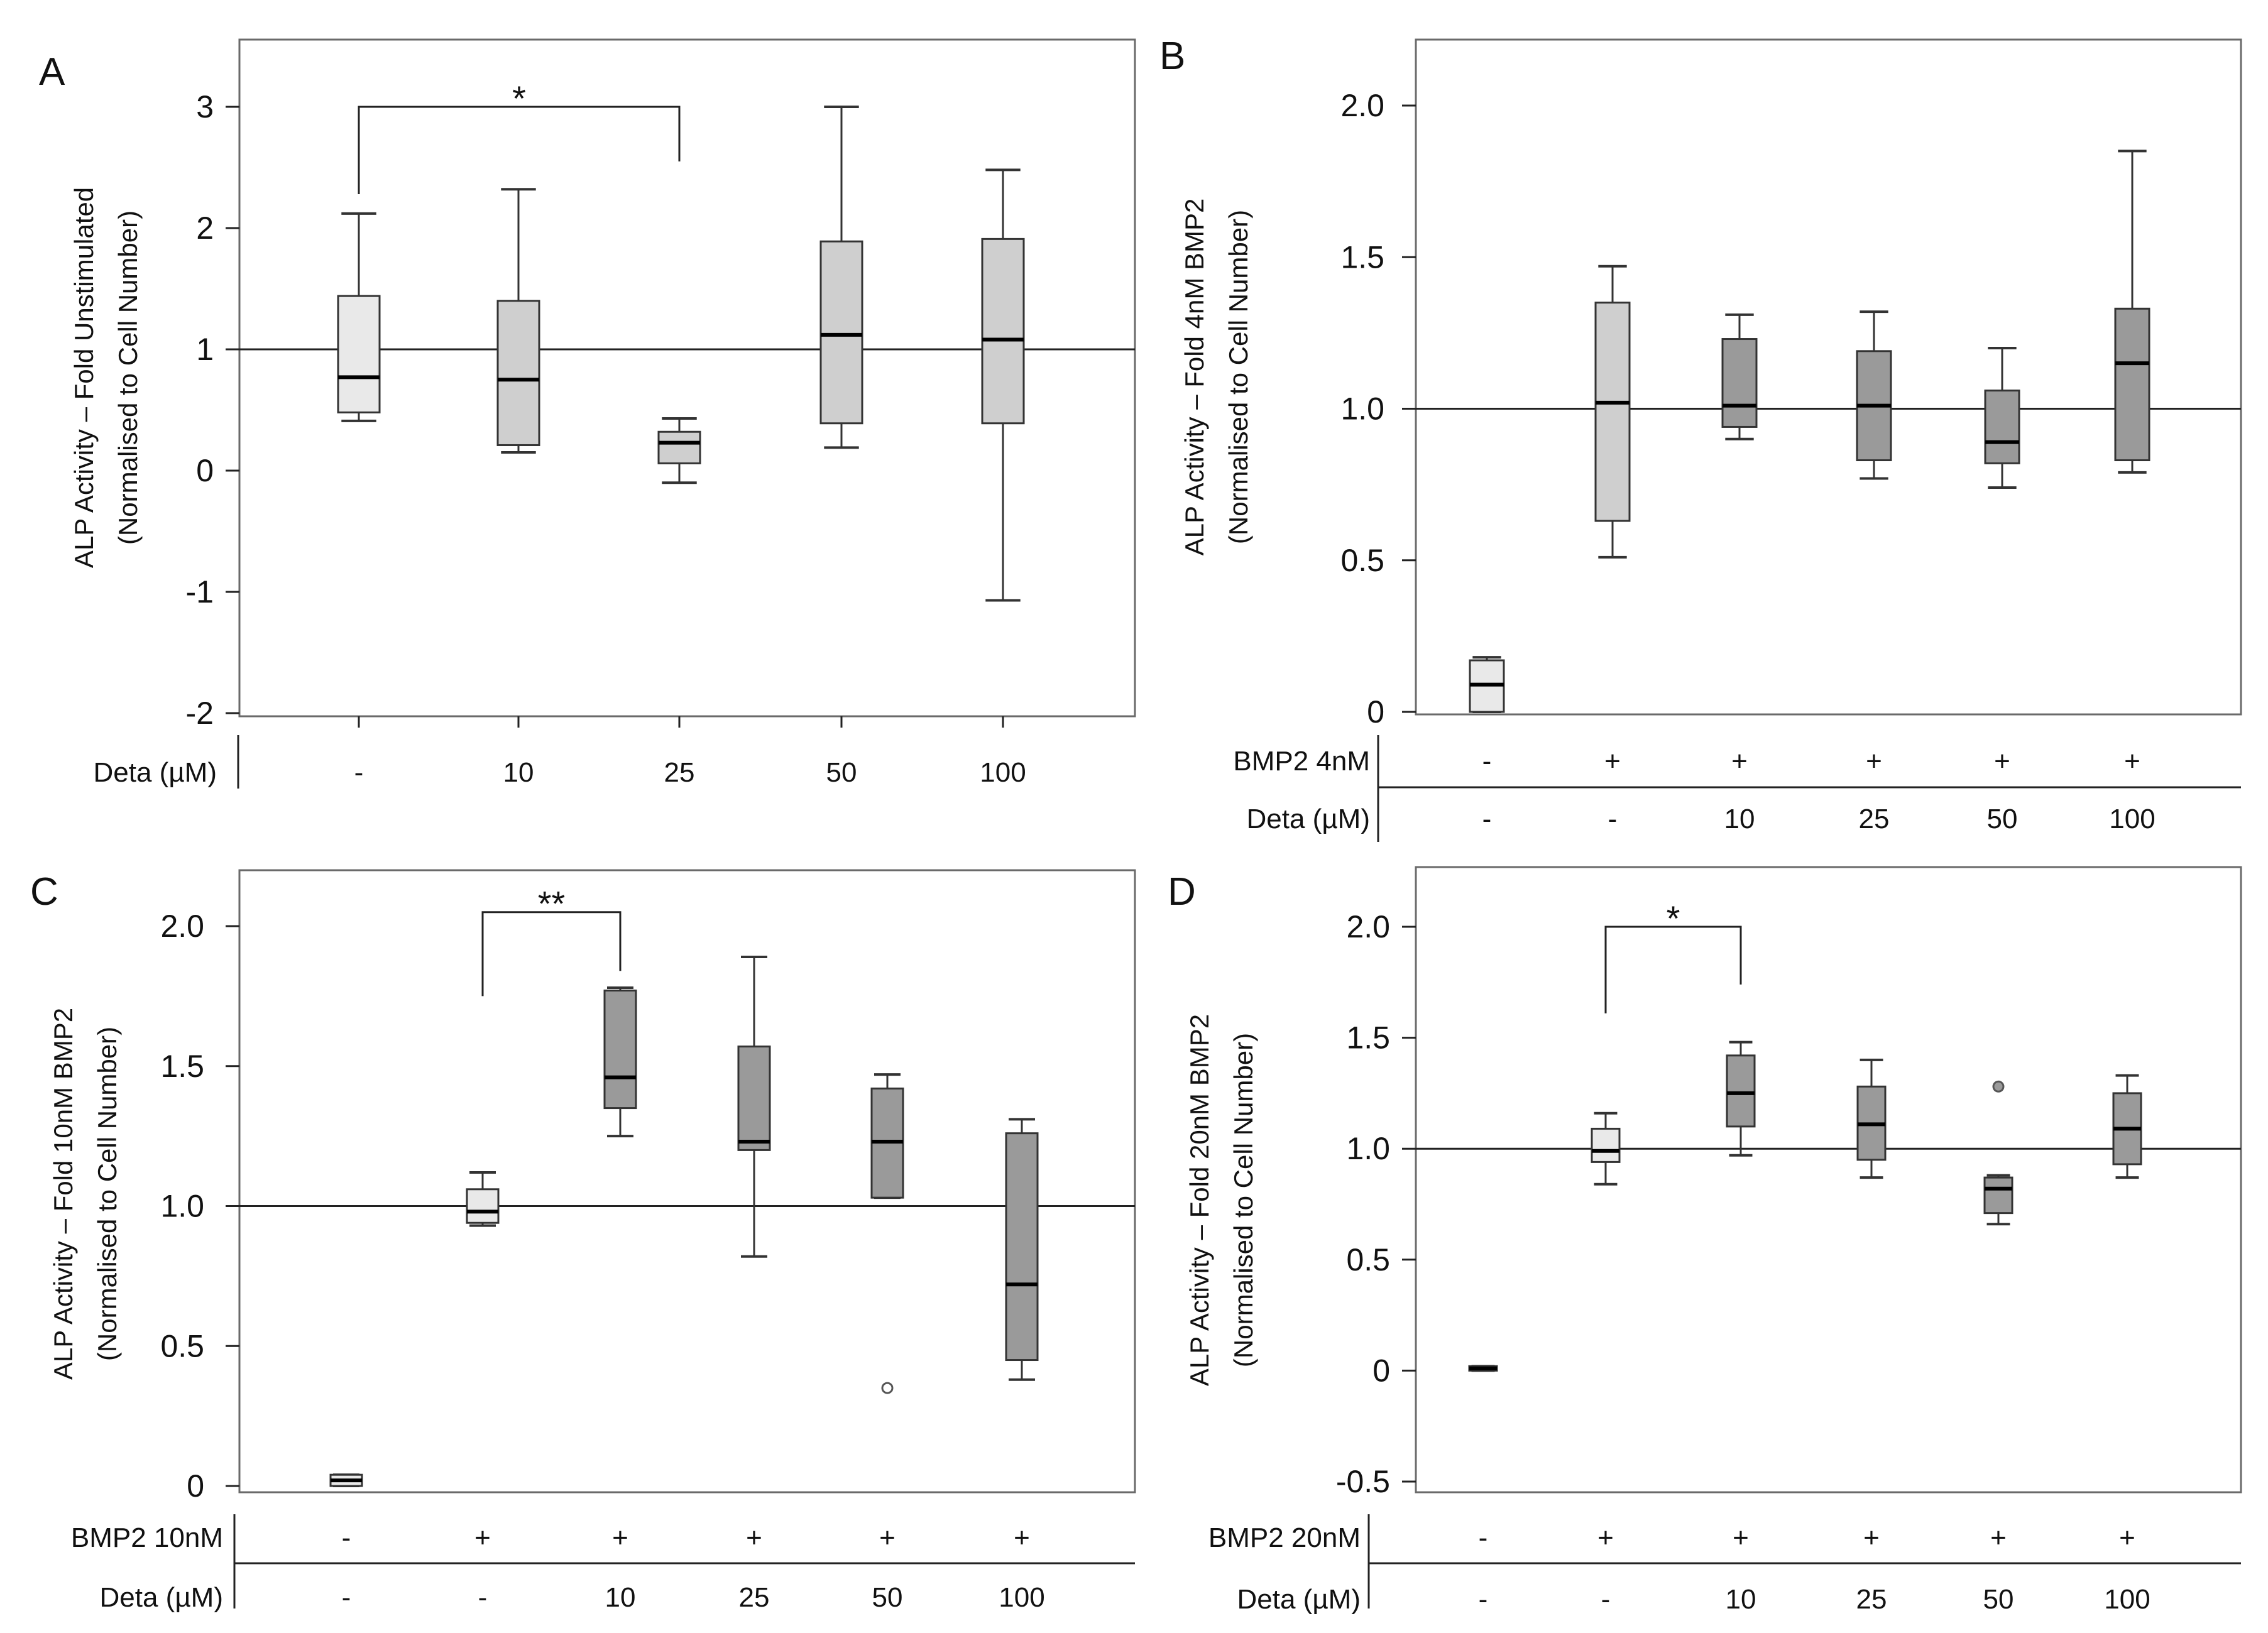 This screenshot has width=2268, height=1633. What do you see at coordinates (1363, 1482) in the screenshot?
I see `y-tick-label: -0.5` at bounding box center [1363, 1482].